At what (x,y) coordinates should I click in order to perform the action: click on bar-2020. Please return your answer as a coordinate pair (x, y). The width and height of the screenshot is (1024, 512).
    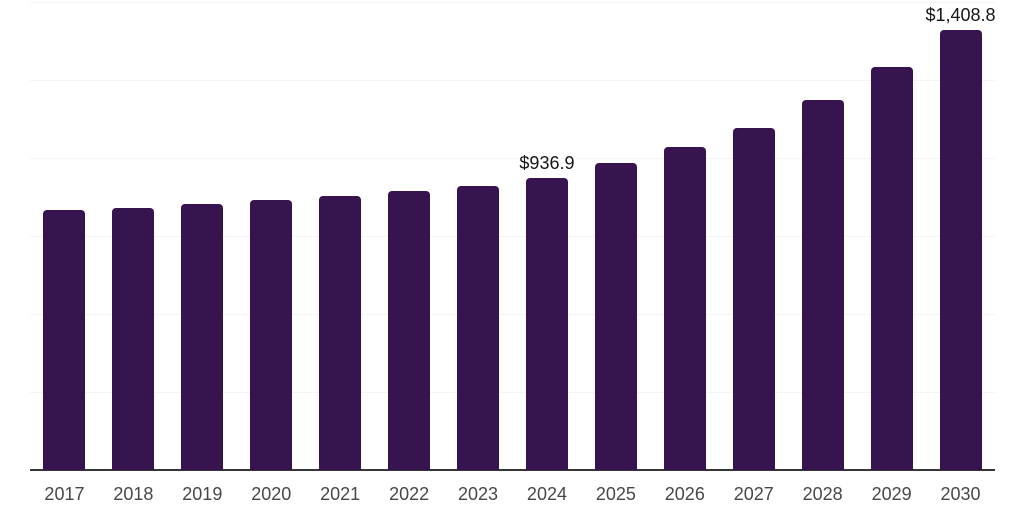
    Looking at the image, I should click on (271, 334).